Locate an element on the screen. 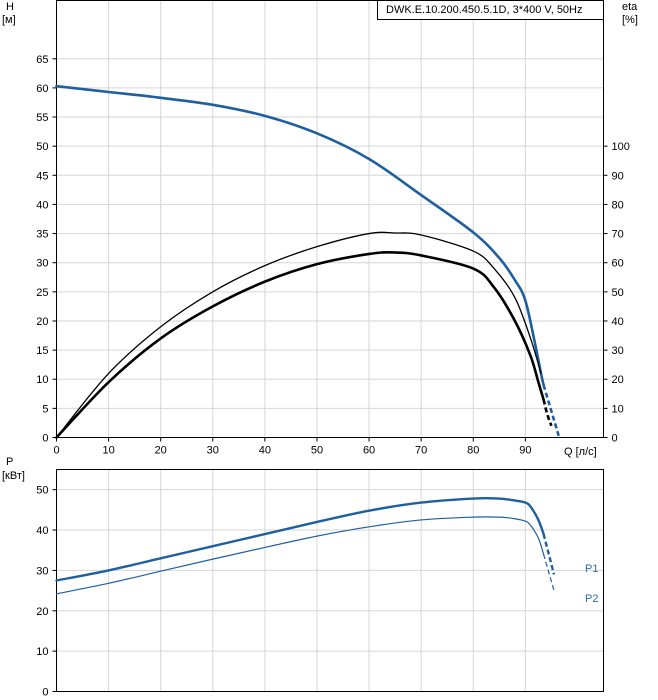  y-tick-label-head: 35 is located at coordinates (42, 235).